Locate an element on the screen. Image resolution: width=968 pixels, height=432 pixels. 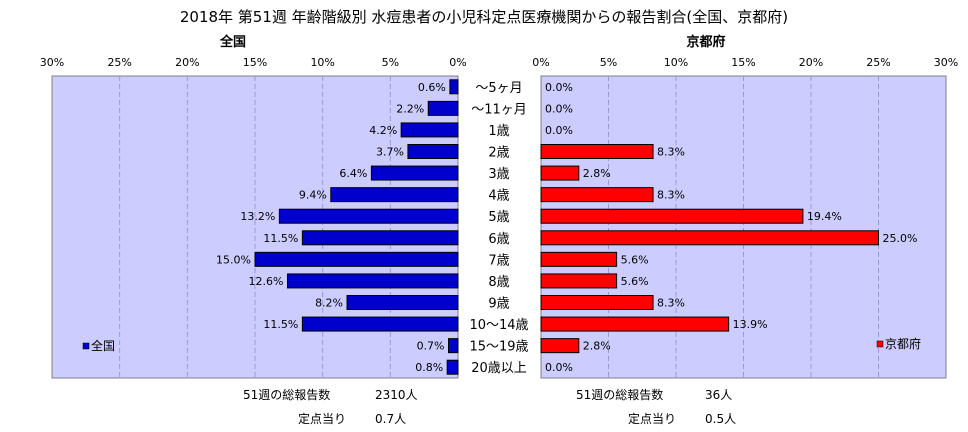
kyoto-legend-swatch is located at coordinates (880, 344).